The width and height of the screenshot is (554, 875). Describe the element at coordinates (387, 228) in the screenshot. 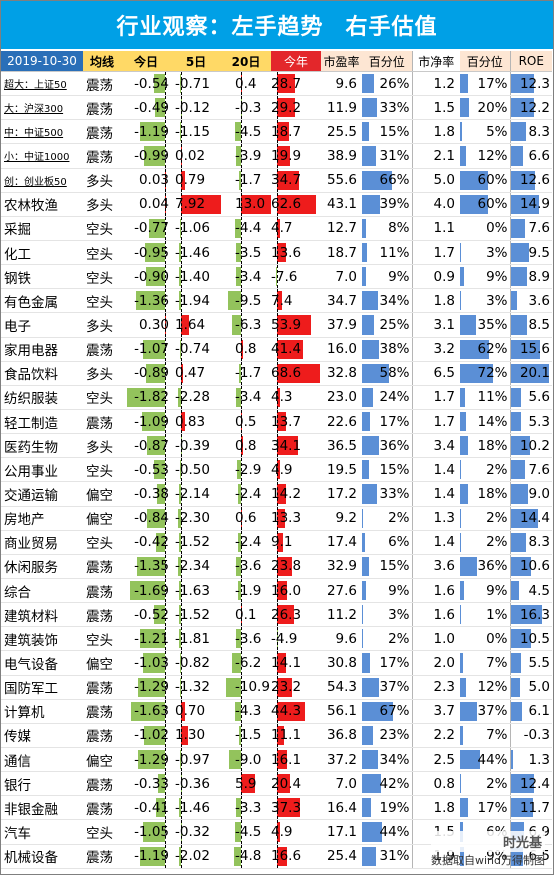

I see `cell-pe_pct: 8%` at that location.